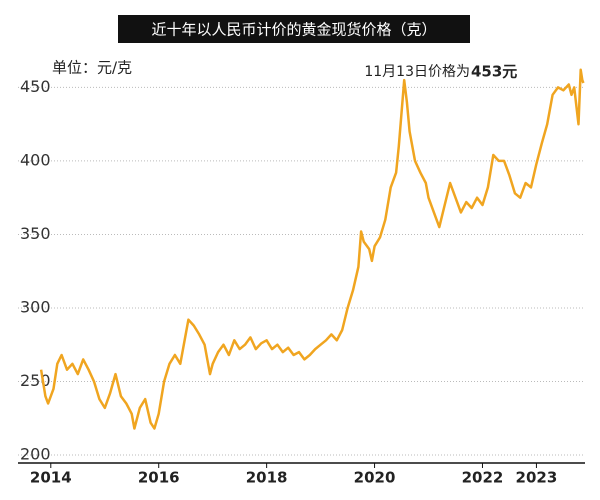 The height and width of the screenshot is (500, 600). I want to click on title-bar, so click(294, 29).